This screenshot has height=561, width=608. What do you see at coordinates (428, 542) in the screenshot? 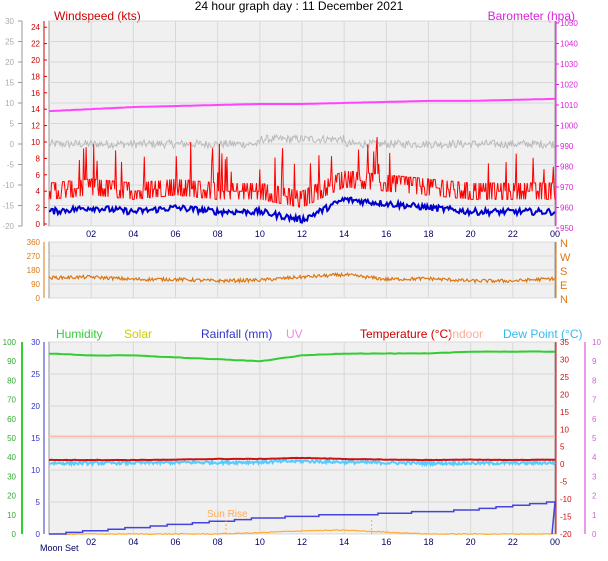
I see `x-tick-label: 18` at bounding box center [428, 542].